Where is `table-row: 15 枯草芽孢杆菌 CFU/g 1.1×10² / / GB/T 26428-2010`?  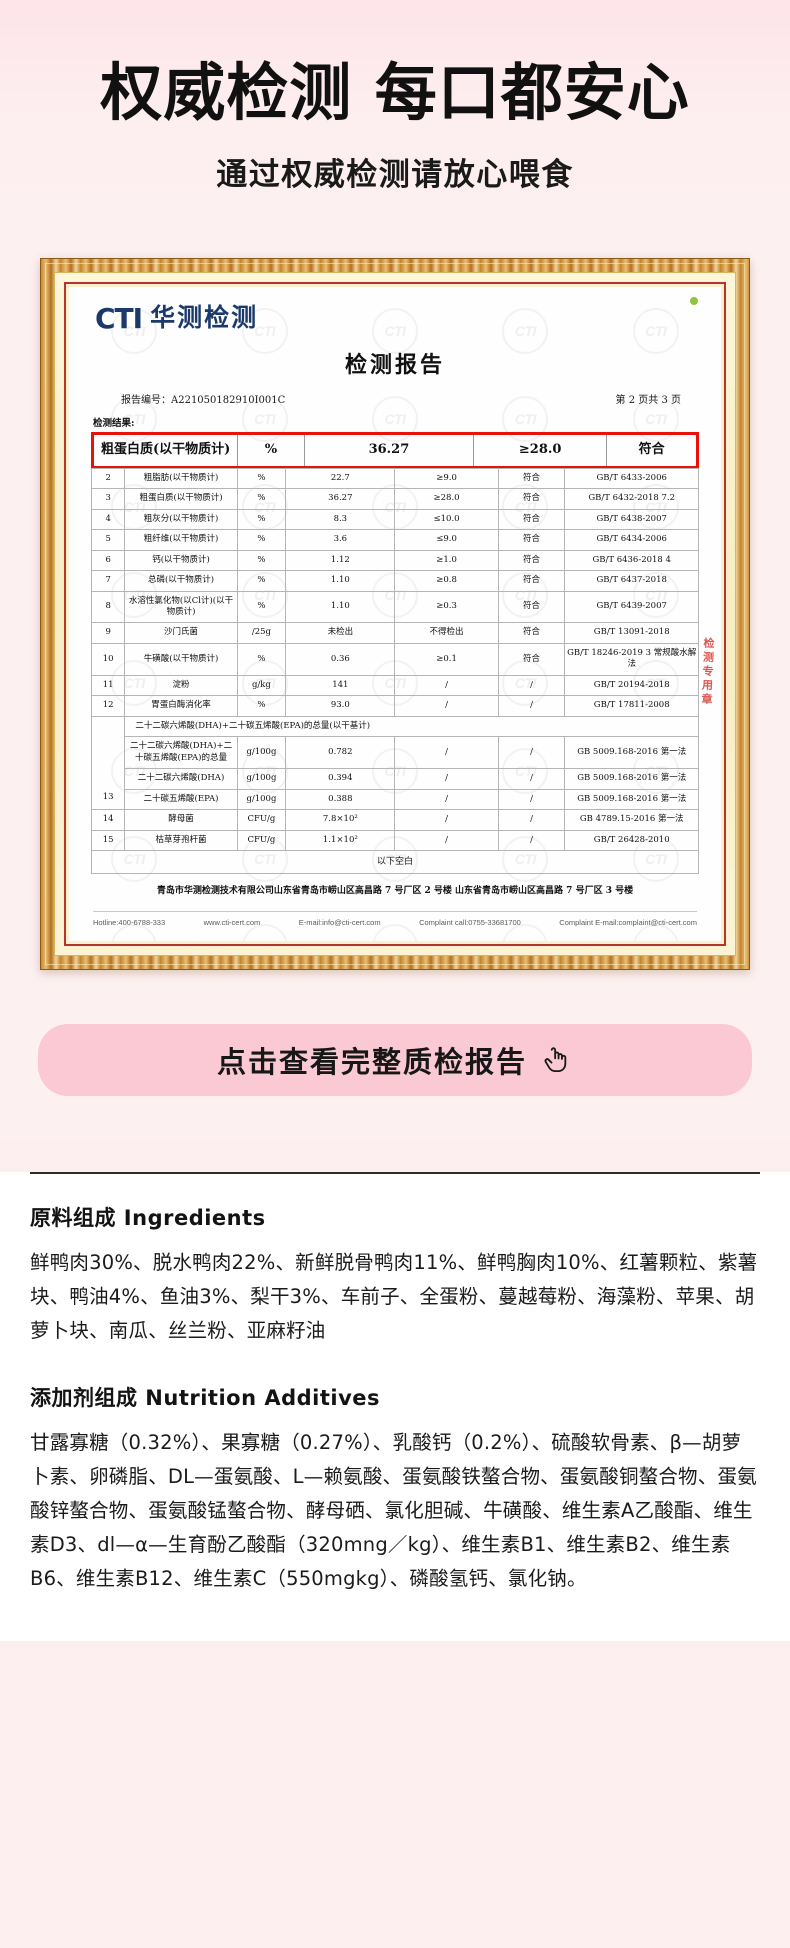 table-row: 15 枯草芽孢杆菌 CFU/g 1.1×10² / / GB/T 26428-2010 is located at coordinates (394, 840).